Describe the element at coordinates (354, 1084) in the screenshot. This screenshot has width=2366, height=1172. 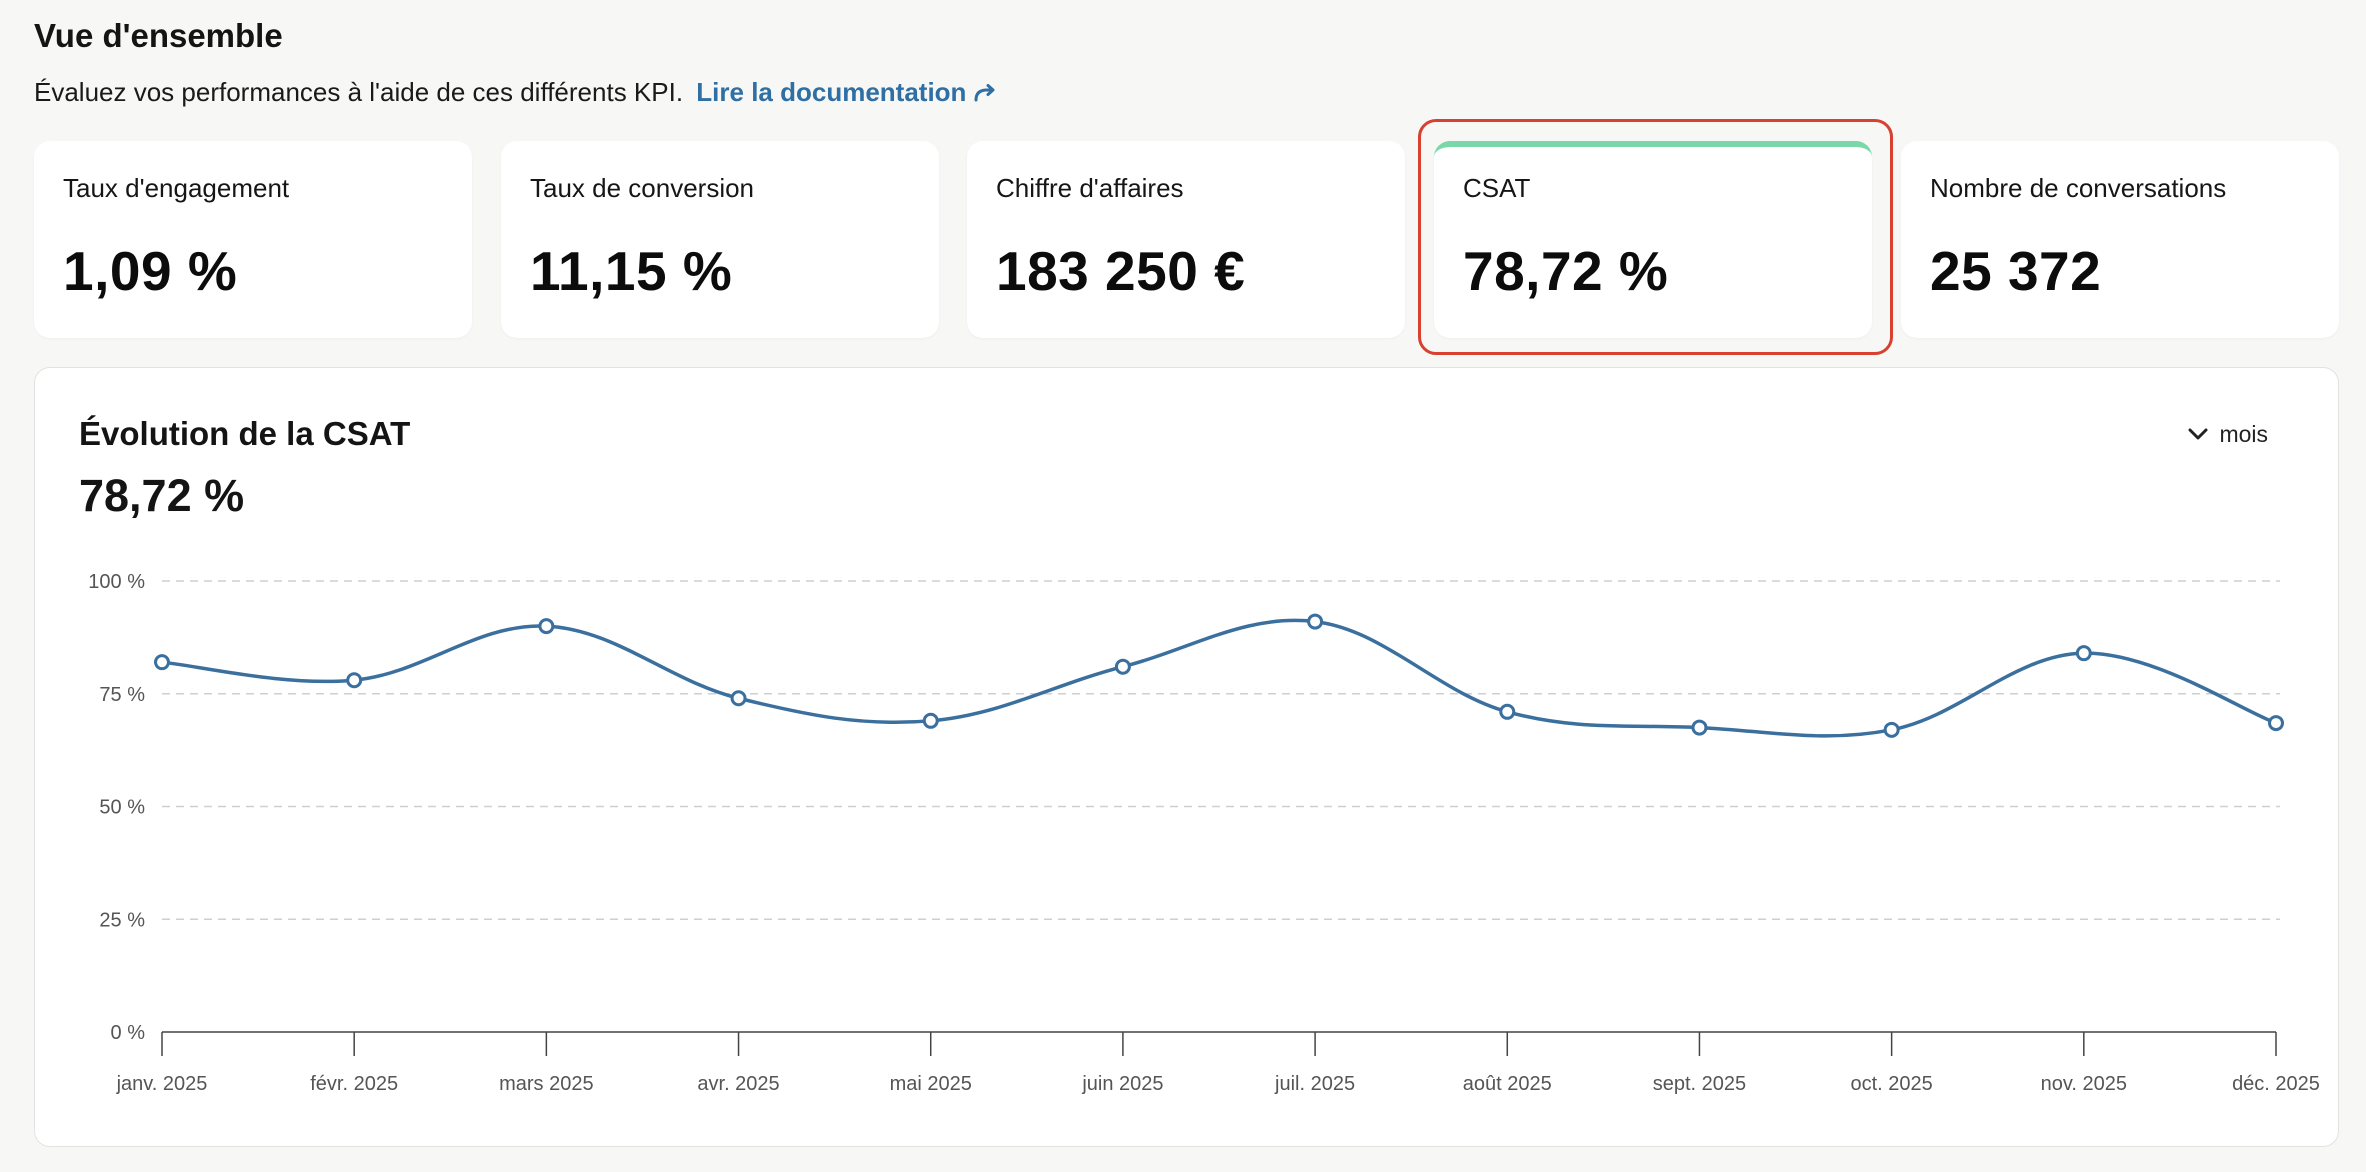
I see `x-tick-label: févr. 2025` at that location.